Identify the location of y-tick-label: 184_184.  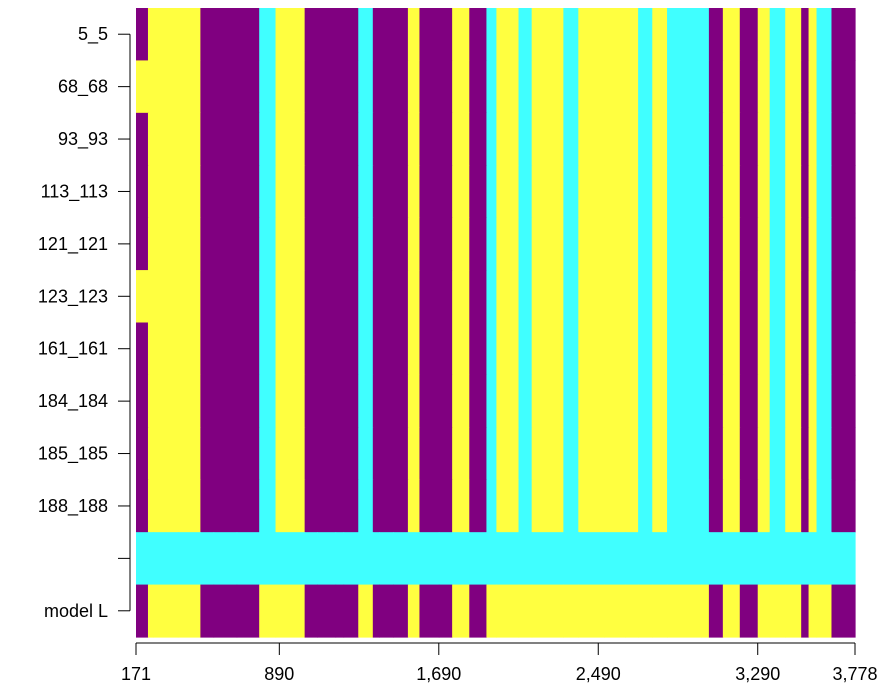
(73, 401).